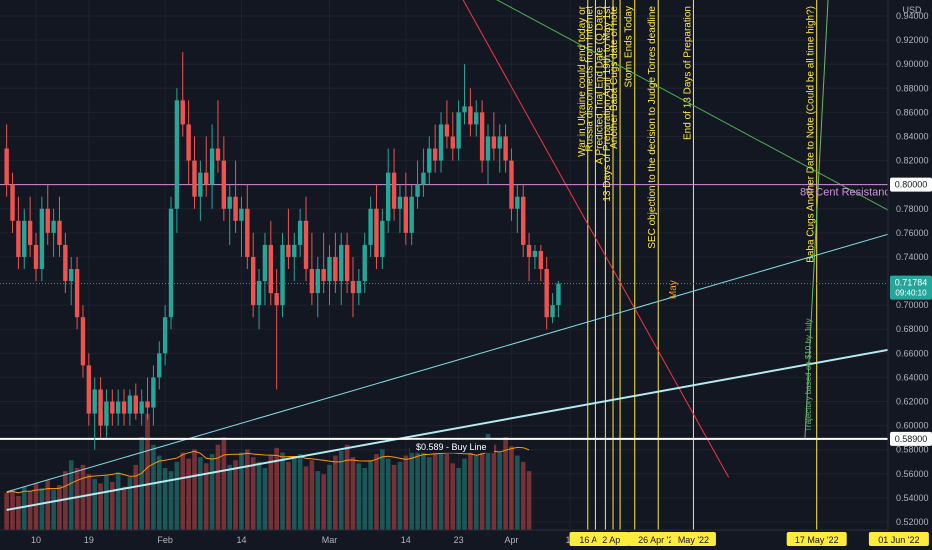 Image resolution: width=932 pixels, height=550 pixels. What do you see at coordinates (165, 540) in the screenshot?
I see `time-tick-label: Feb` at bounding box center [165, 540].